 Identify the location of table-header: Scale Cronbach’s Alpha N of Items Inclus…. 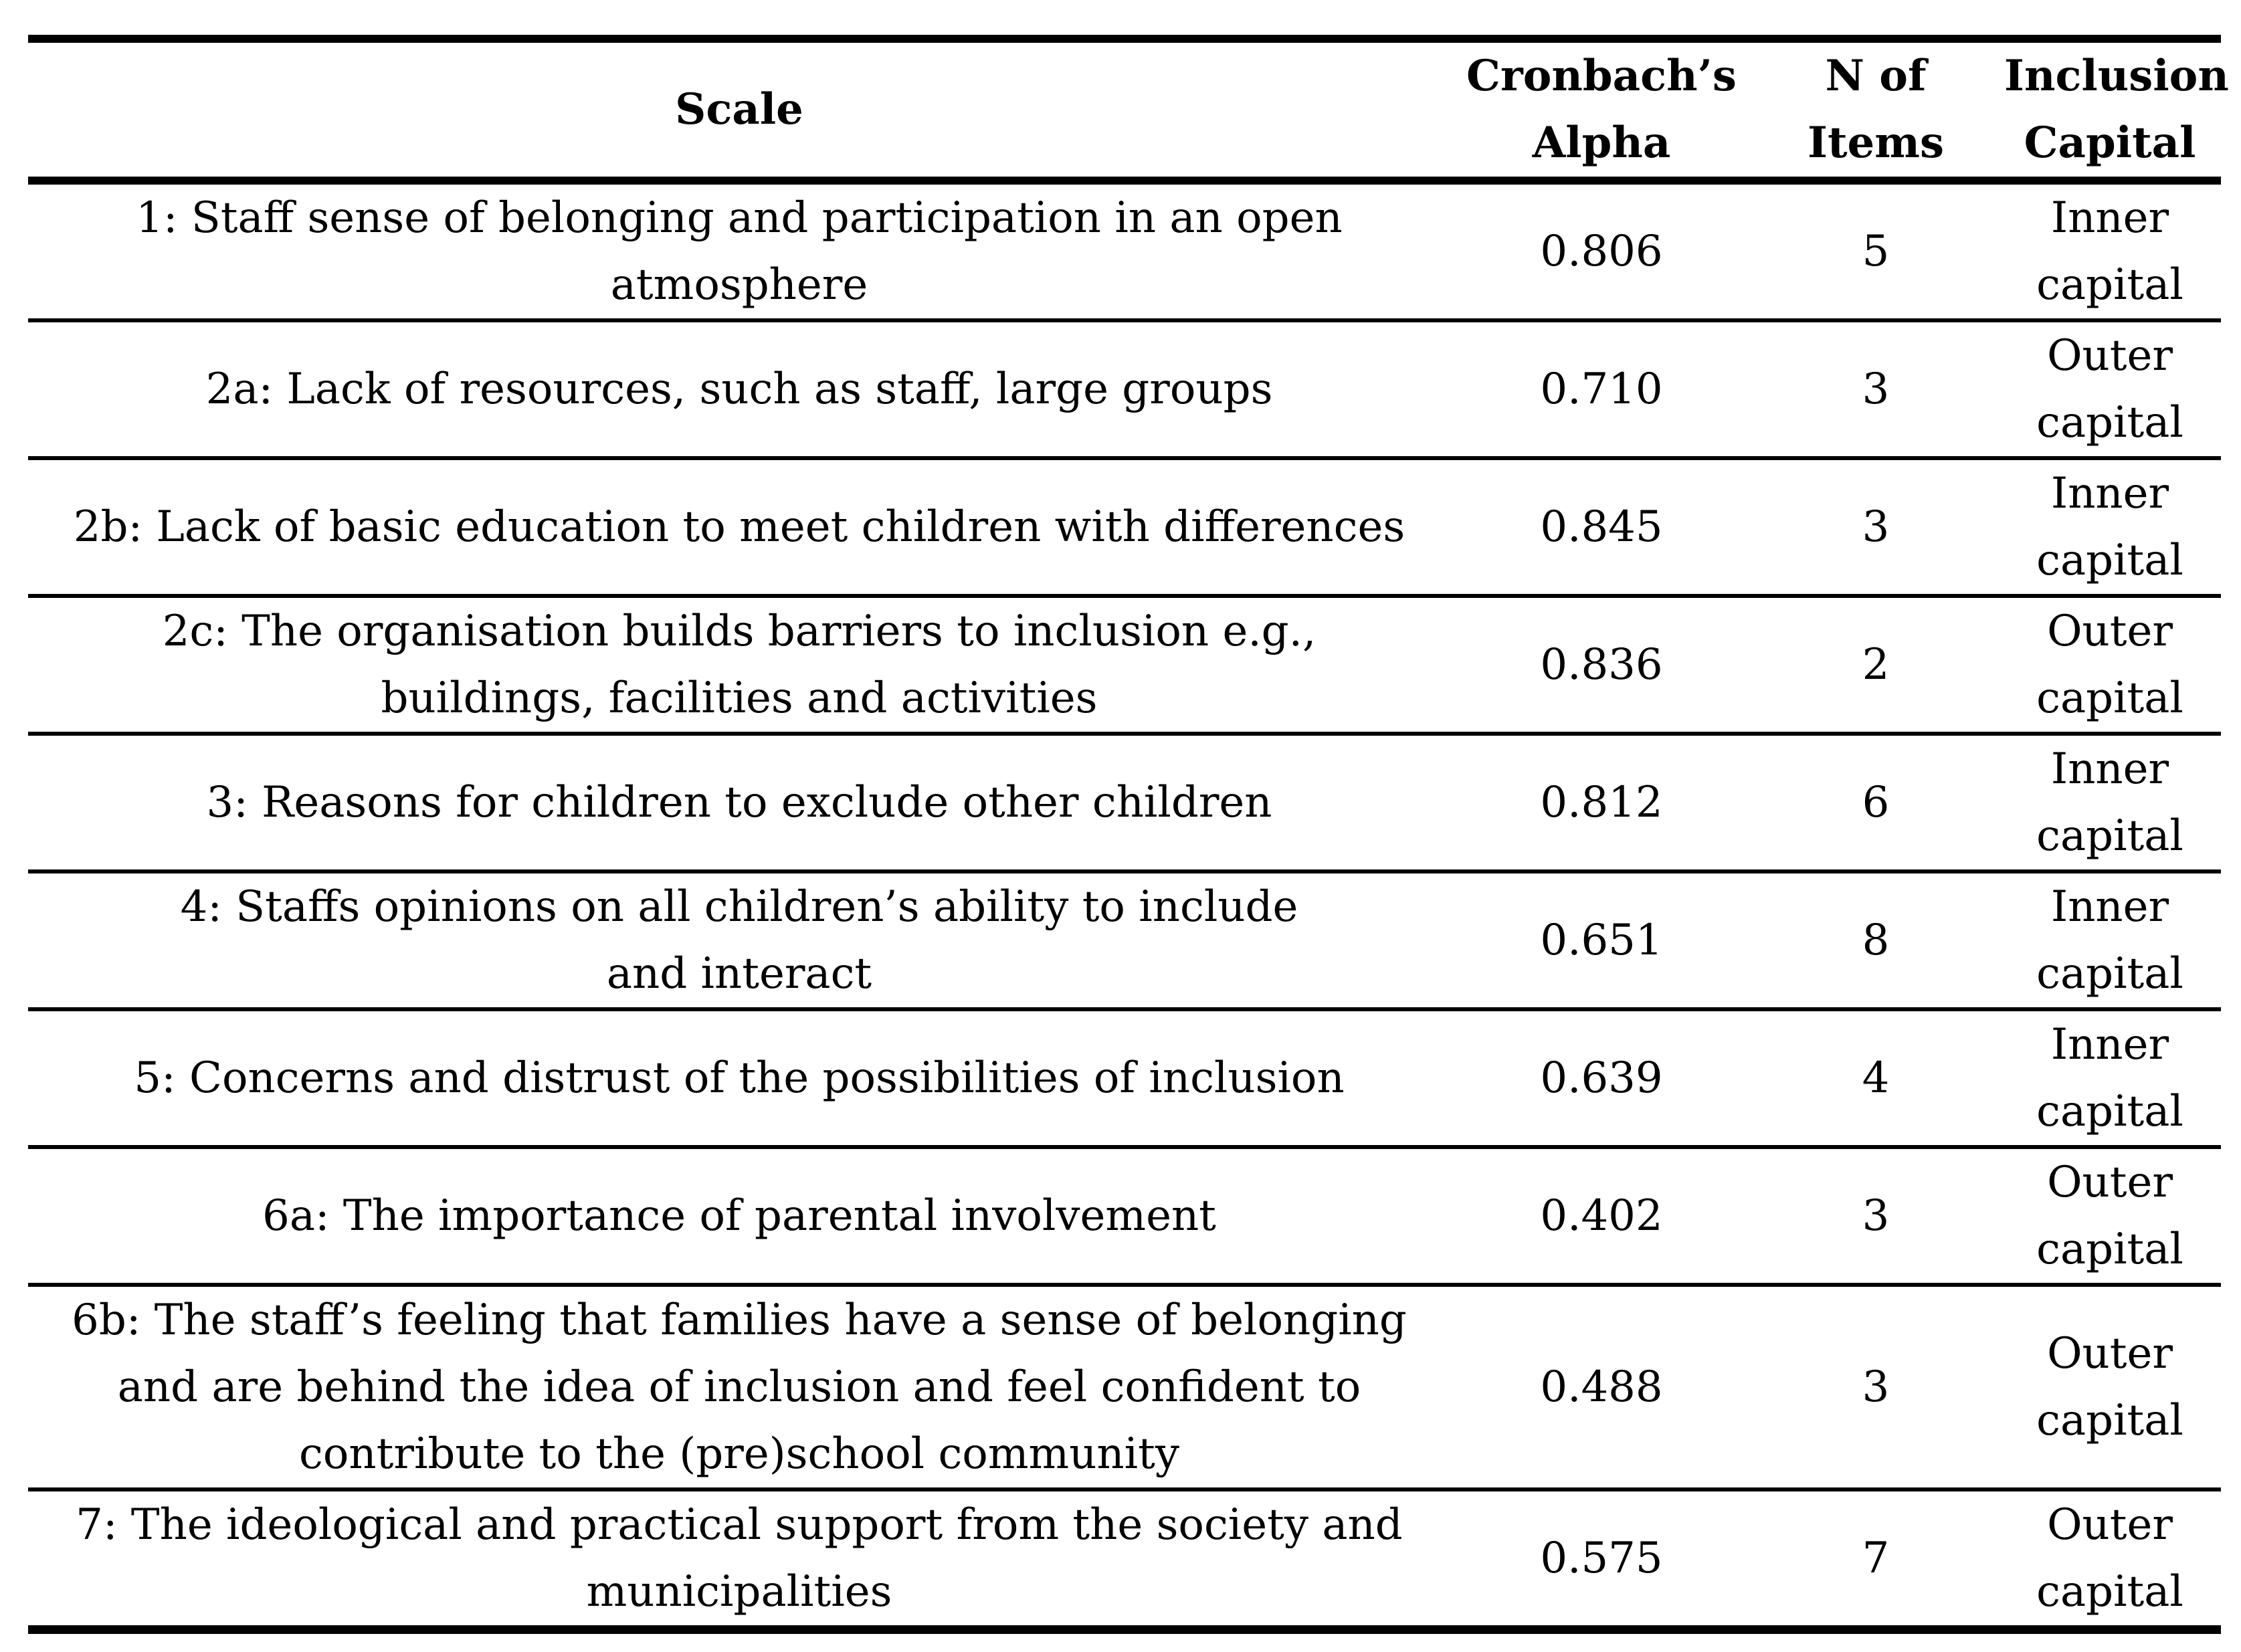
(1128, 110).